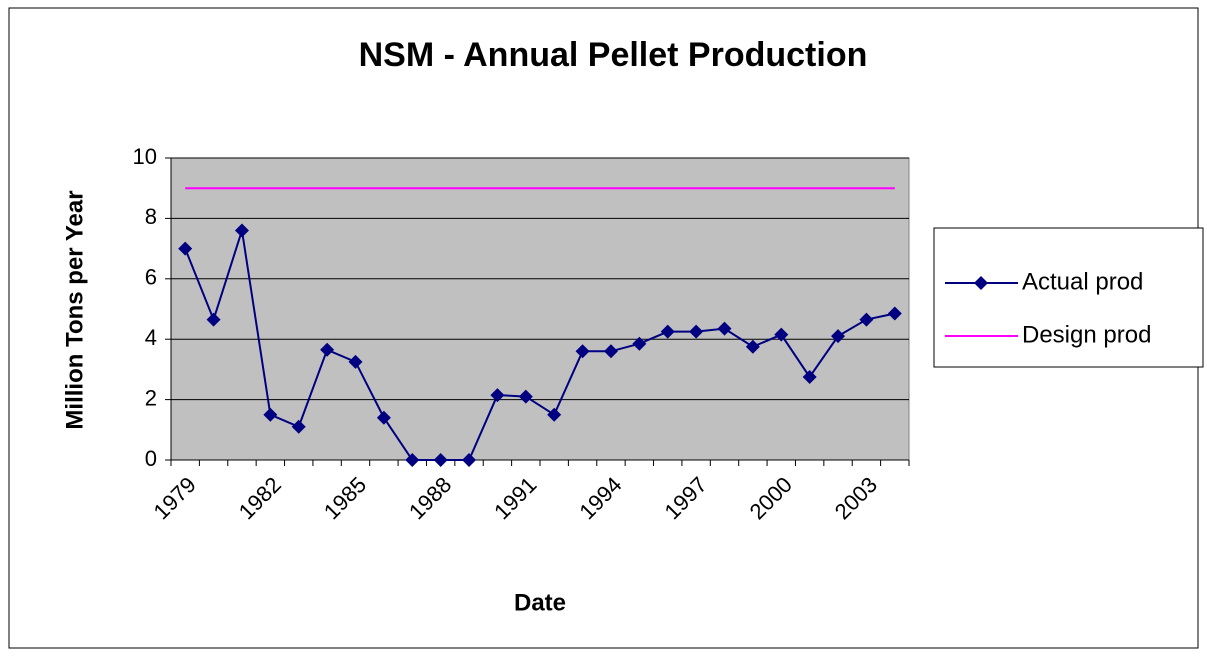 This screenshot has width=1207, height=656. I want to click on legend-marker, so click(981, 283).